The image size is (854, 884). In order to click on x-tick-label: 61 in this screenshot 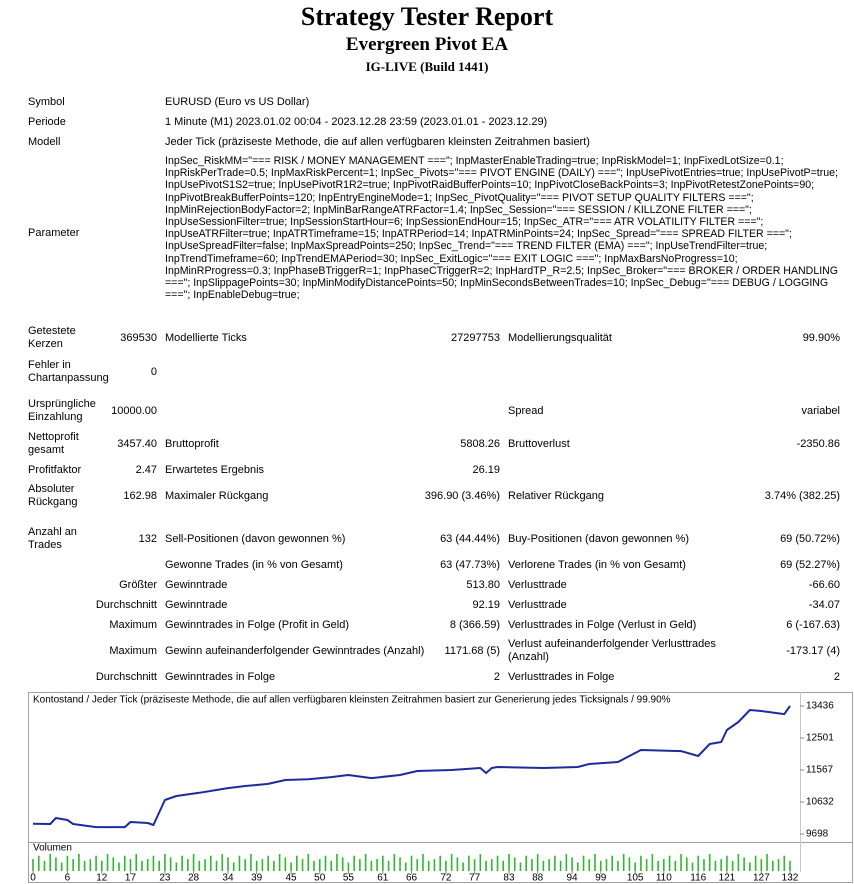, I will do `click(383, 878)`.